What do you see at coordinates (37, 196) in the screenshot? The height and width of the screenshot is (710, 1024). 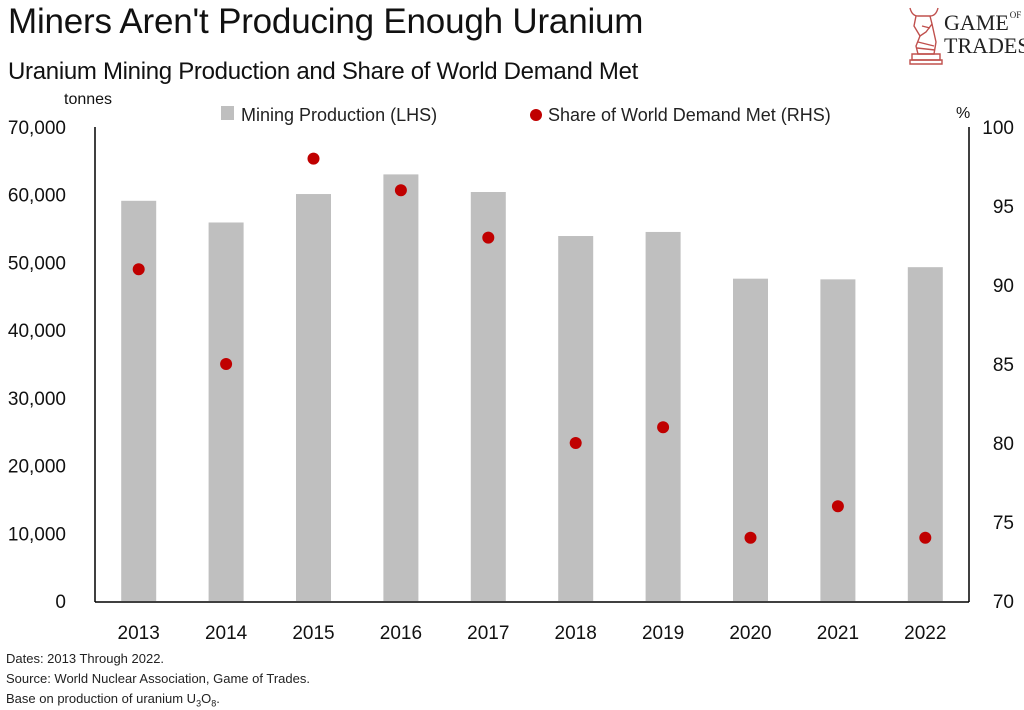 I see `left-tick-60,000: 60,000` at bounding box center [37, 196].